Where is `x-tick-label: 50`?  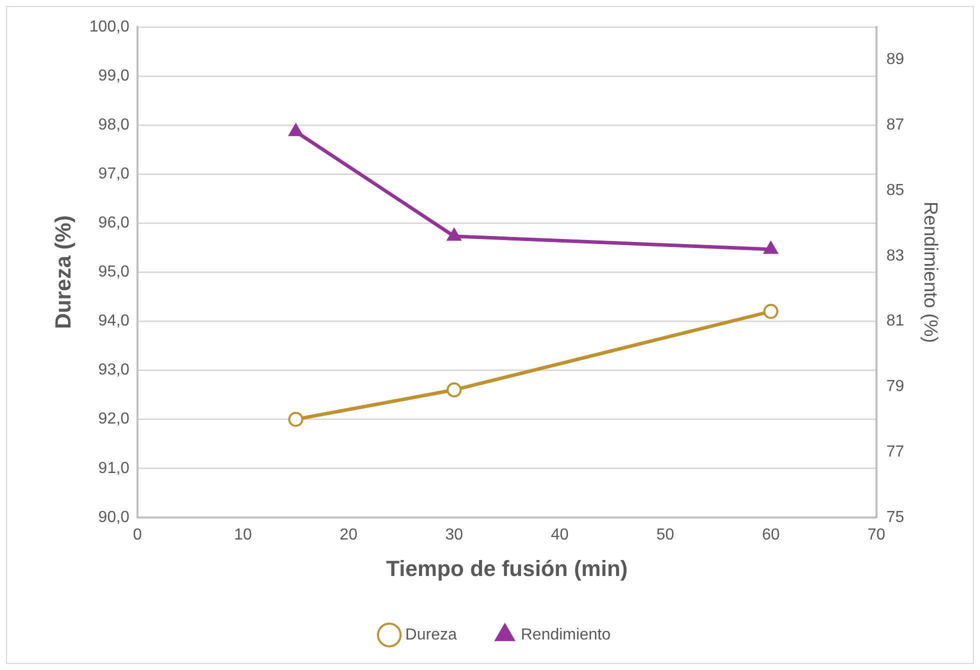 x-tick-label: 50 is located at coordinates (665, 535).